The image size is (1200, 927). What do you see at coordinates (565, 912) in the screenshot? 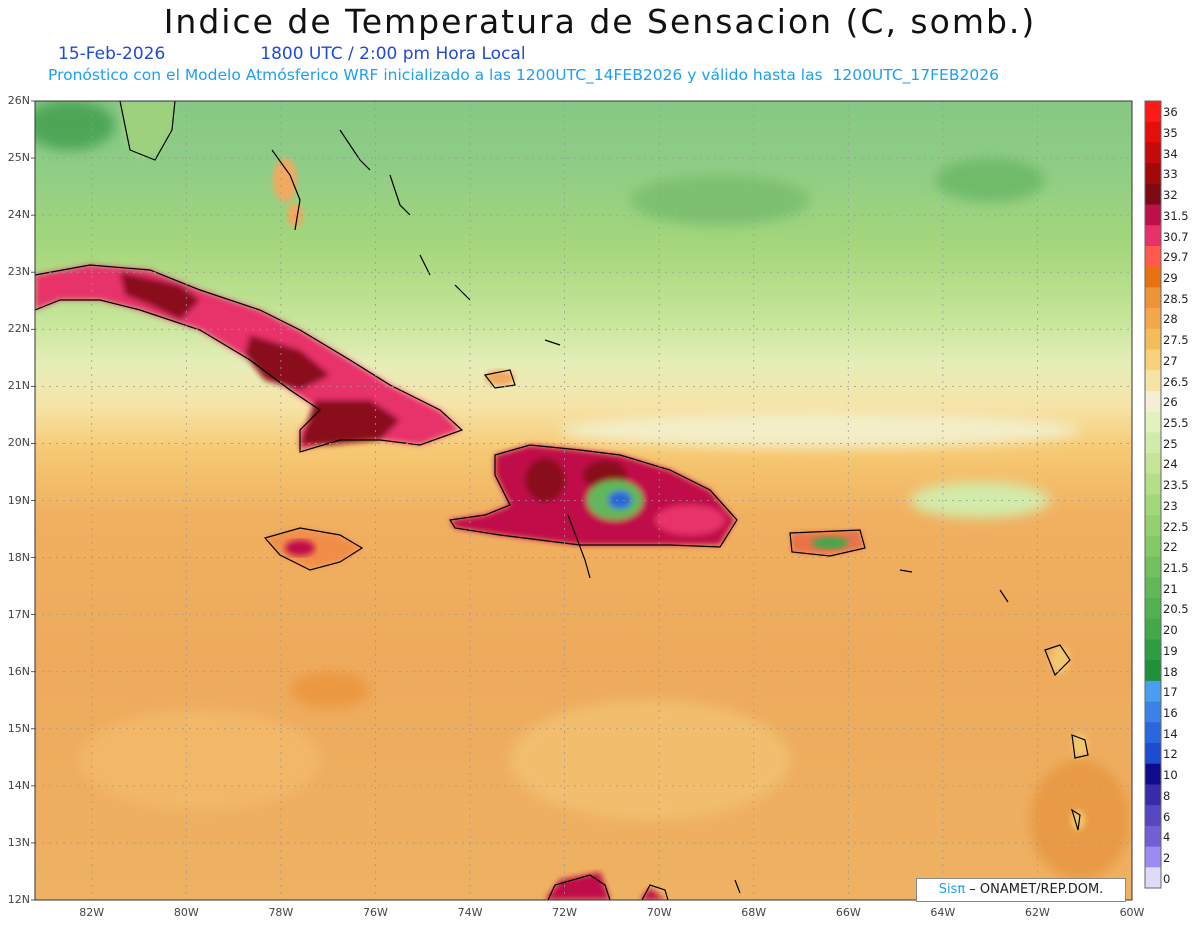
I see `lon-label: 72W` at bounding box center [565, 912].